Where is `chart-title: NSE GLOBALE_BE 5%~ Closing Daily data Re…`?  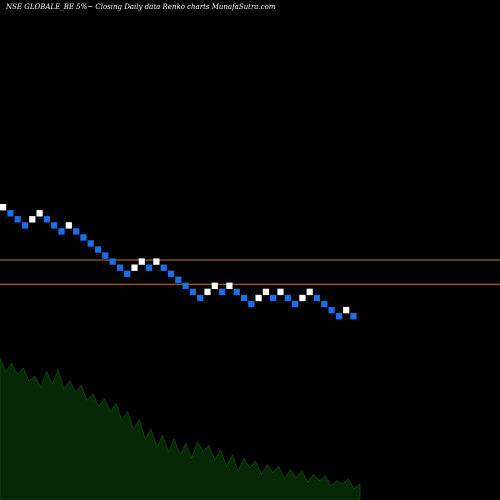 chart-title: NSE GLOBALE_BE 5%~ Closing Daily data Re… is located at coordinates (140, 7).